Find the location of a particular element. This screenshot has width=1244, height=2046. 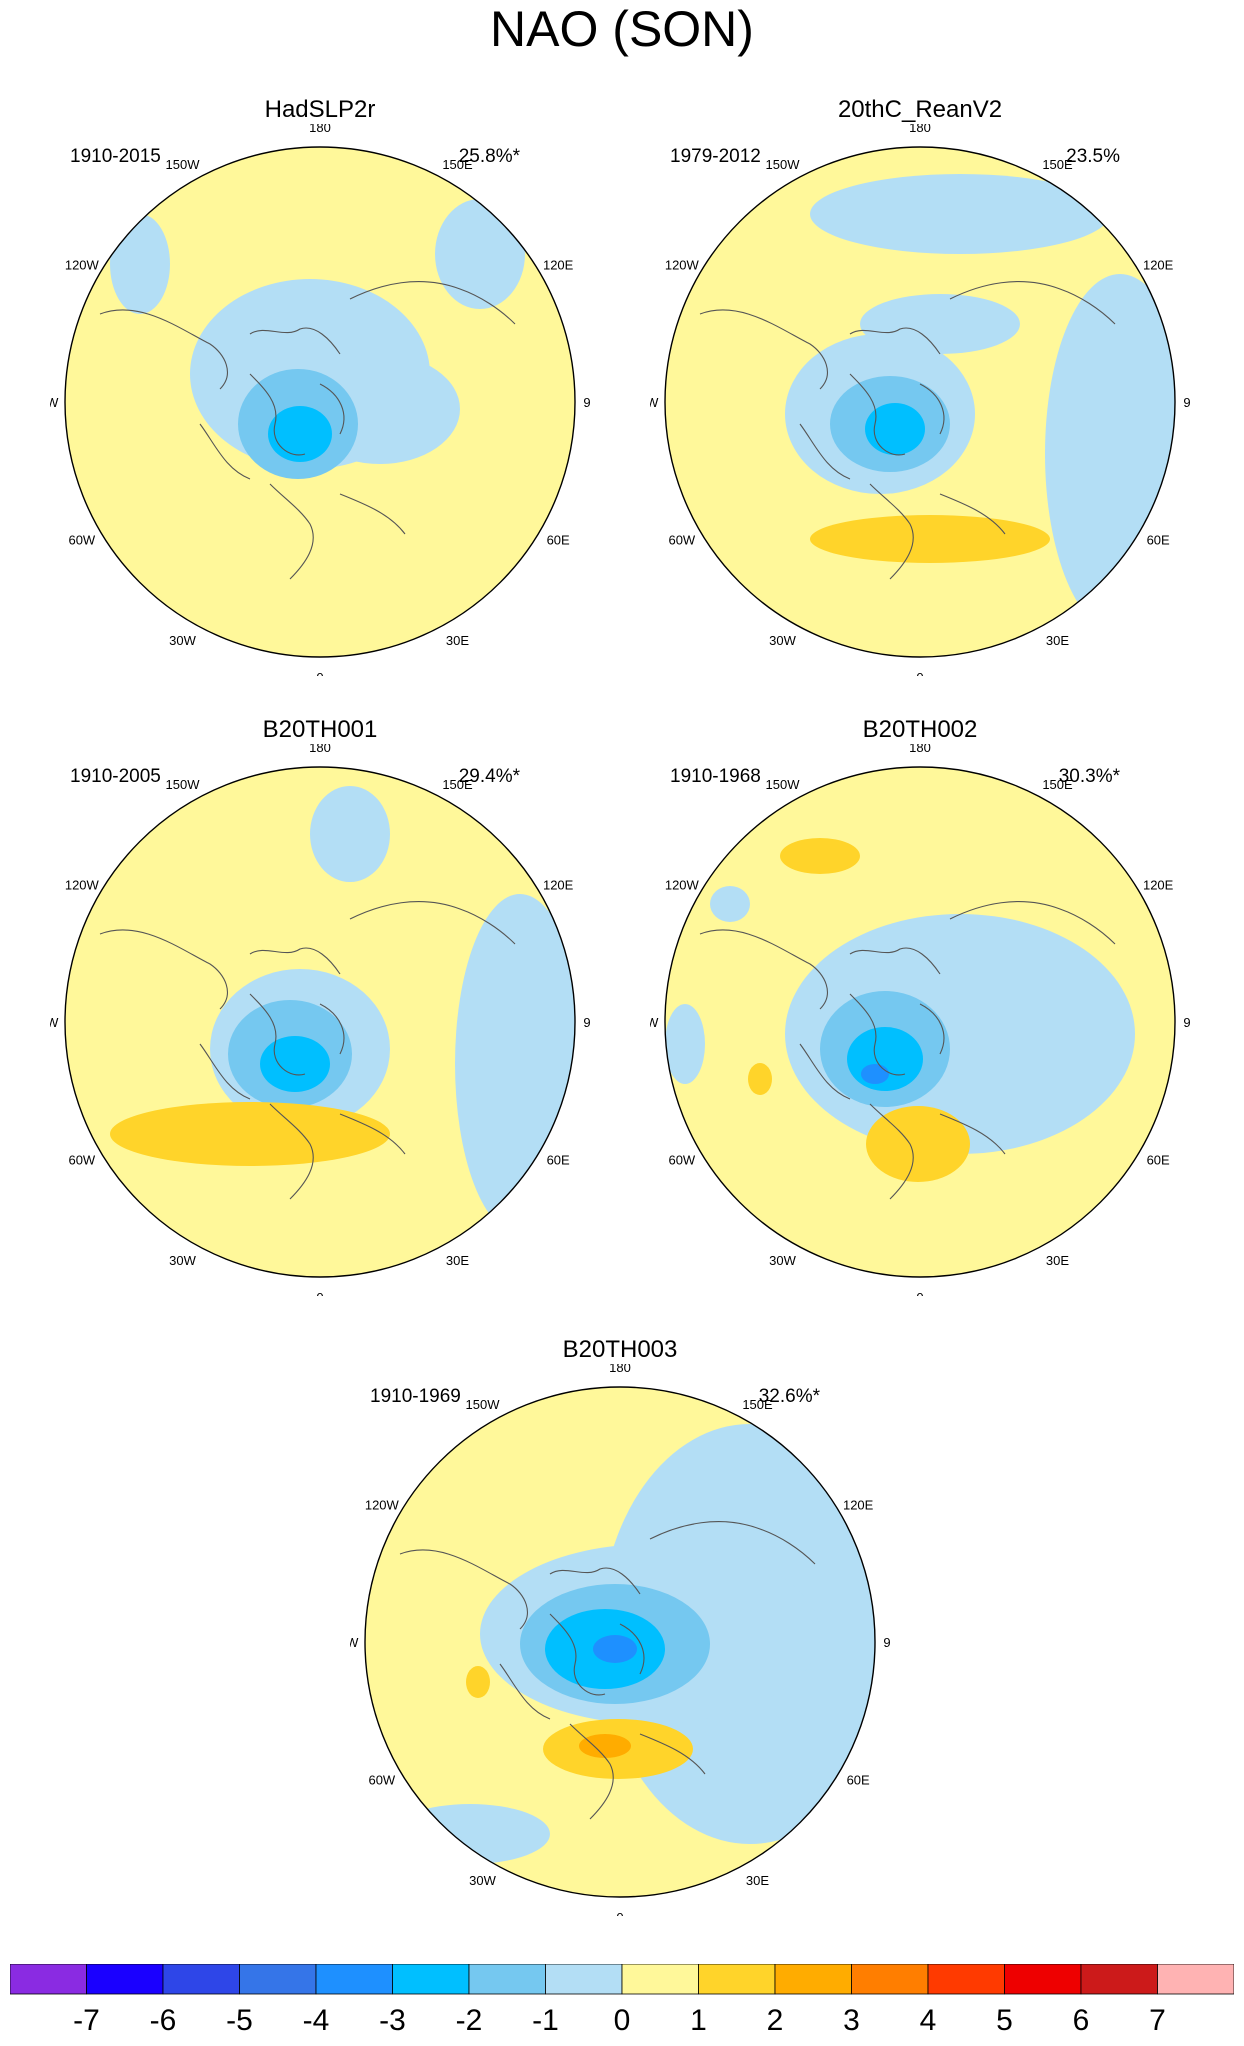

colorbar-label: -1 is located at coordinates (545, 2019).